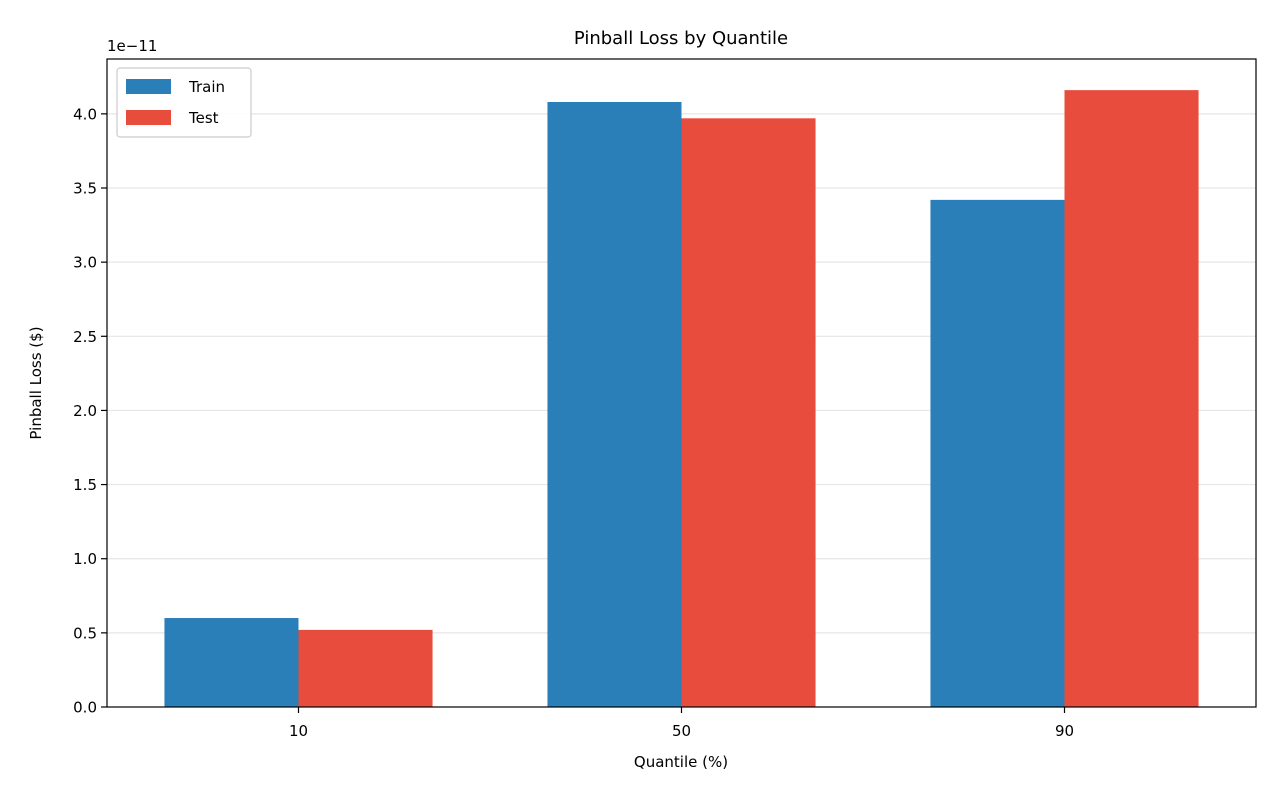  Describe the element at coordinates (298, 731) in the screenshot. I see `x-tick-label: 10` at that location.